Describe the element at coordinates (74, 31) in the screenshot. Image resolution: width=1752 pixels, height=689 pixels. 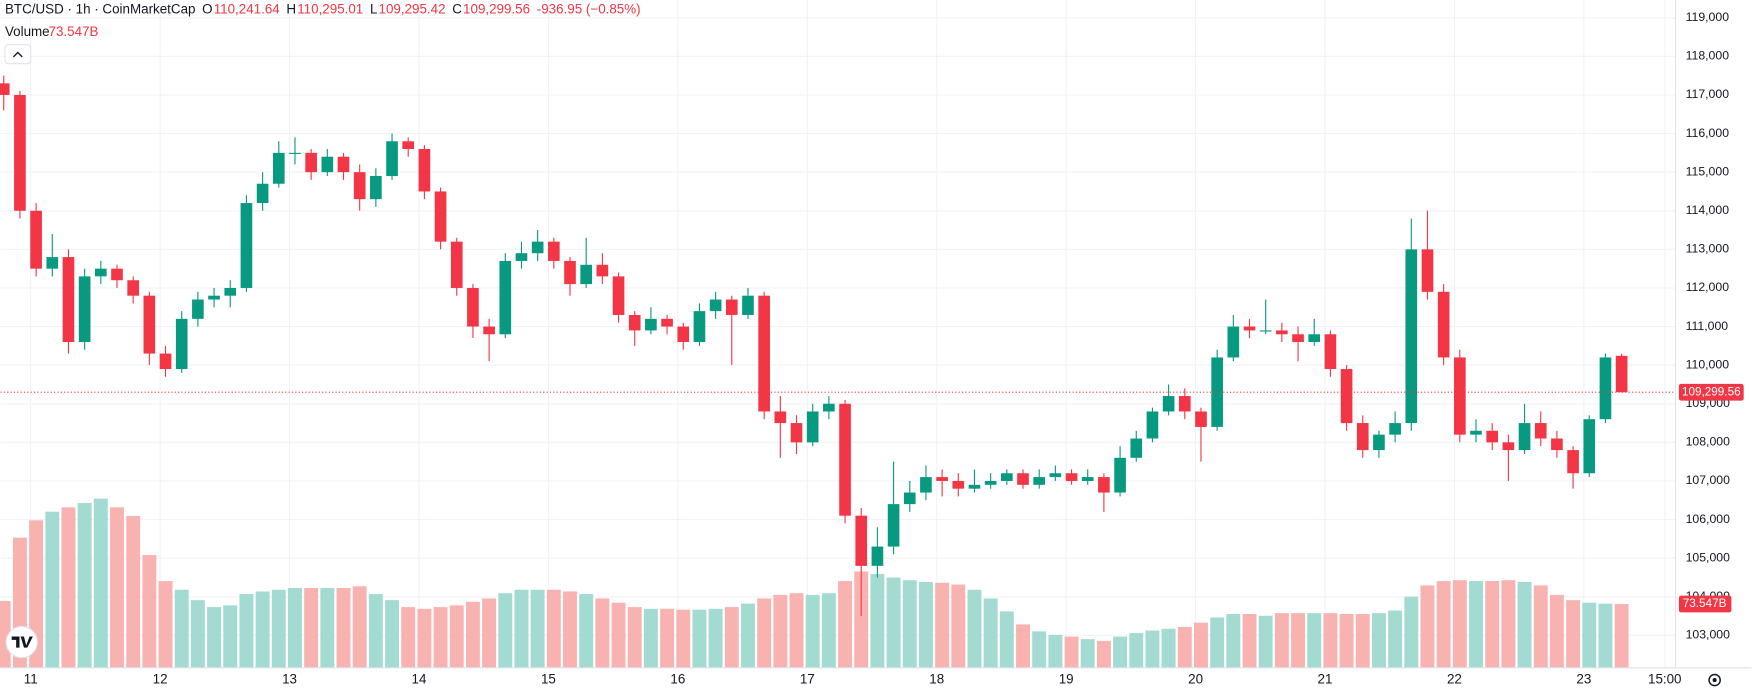
I see `volume-legend-value: 73.547B` at that location.